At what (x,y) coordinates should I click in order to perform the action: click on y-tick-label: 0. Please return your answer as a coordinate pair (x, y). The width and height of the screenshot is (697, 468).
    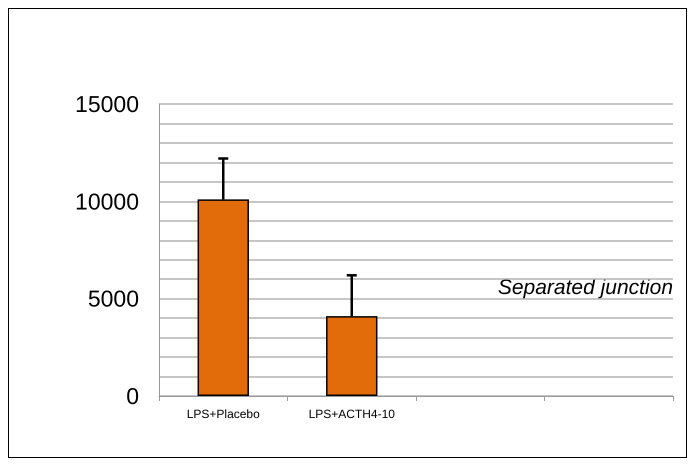
    Looking at the image, I should click on (132, 396).